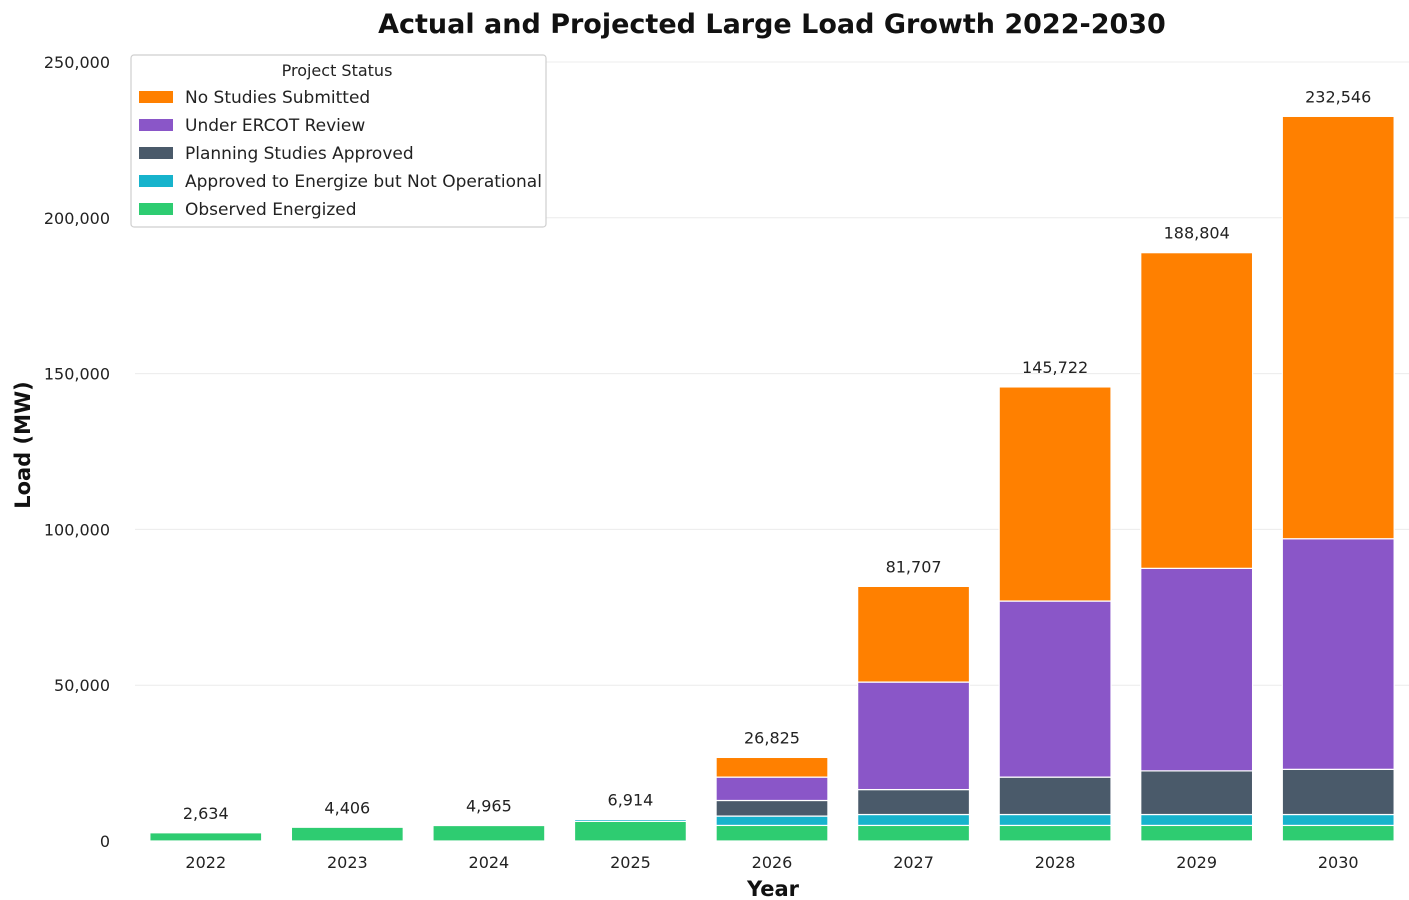  I want to click on x-tick-label: 2022, so click(205, 862).